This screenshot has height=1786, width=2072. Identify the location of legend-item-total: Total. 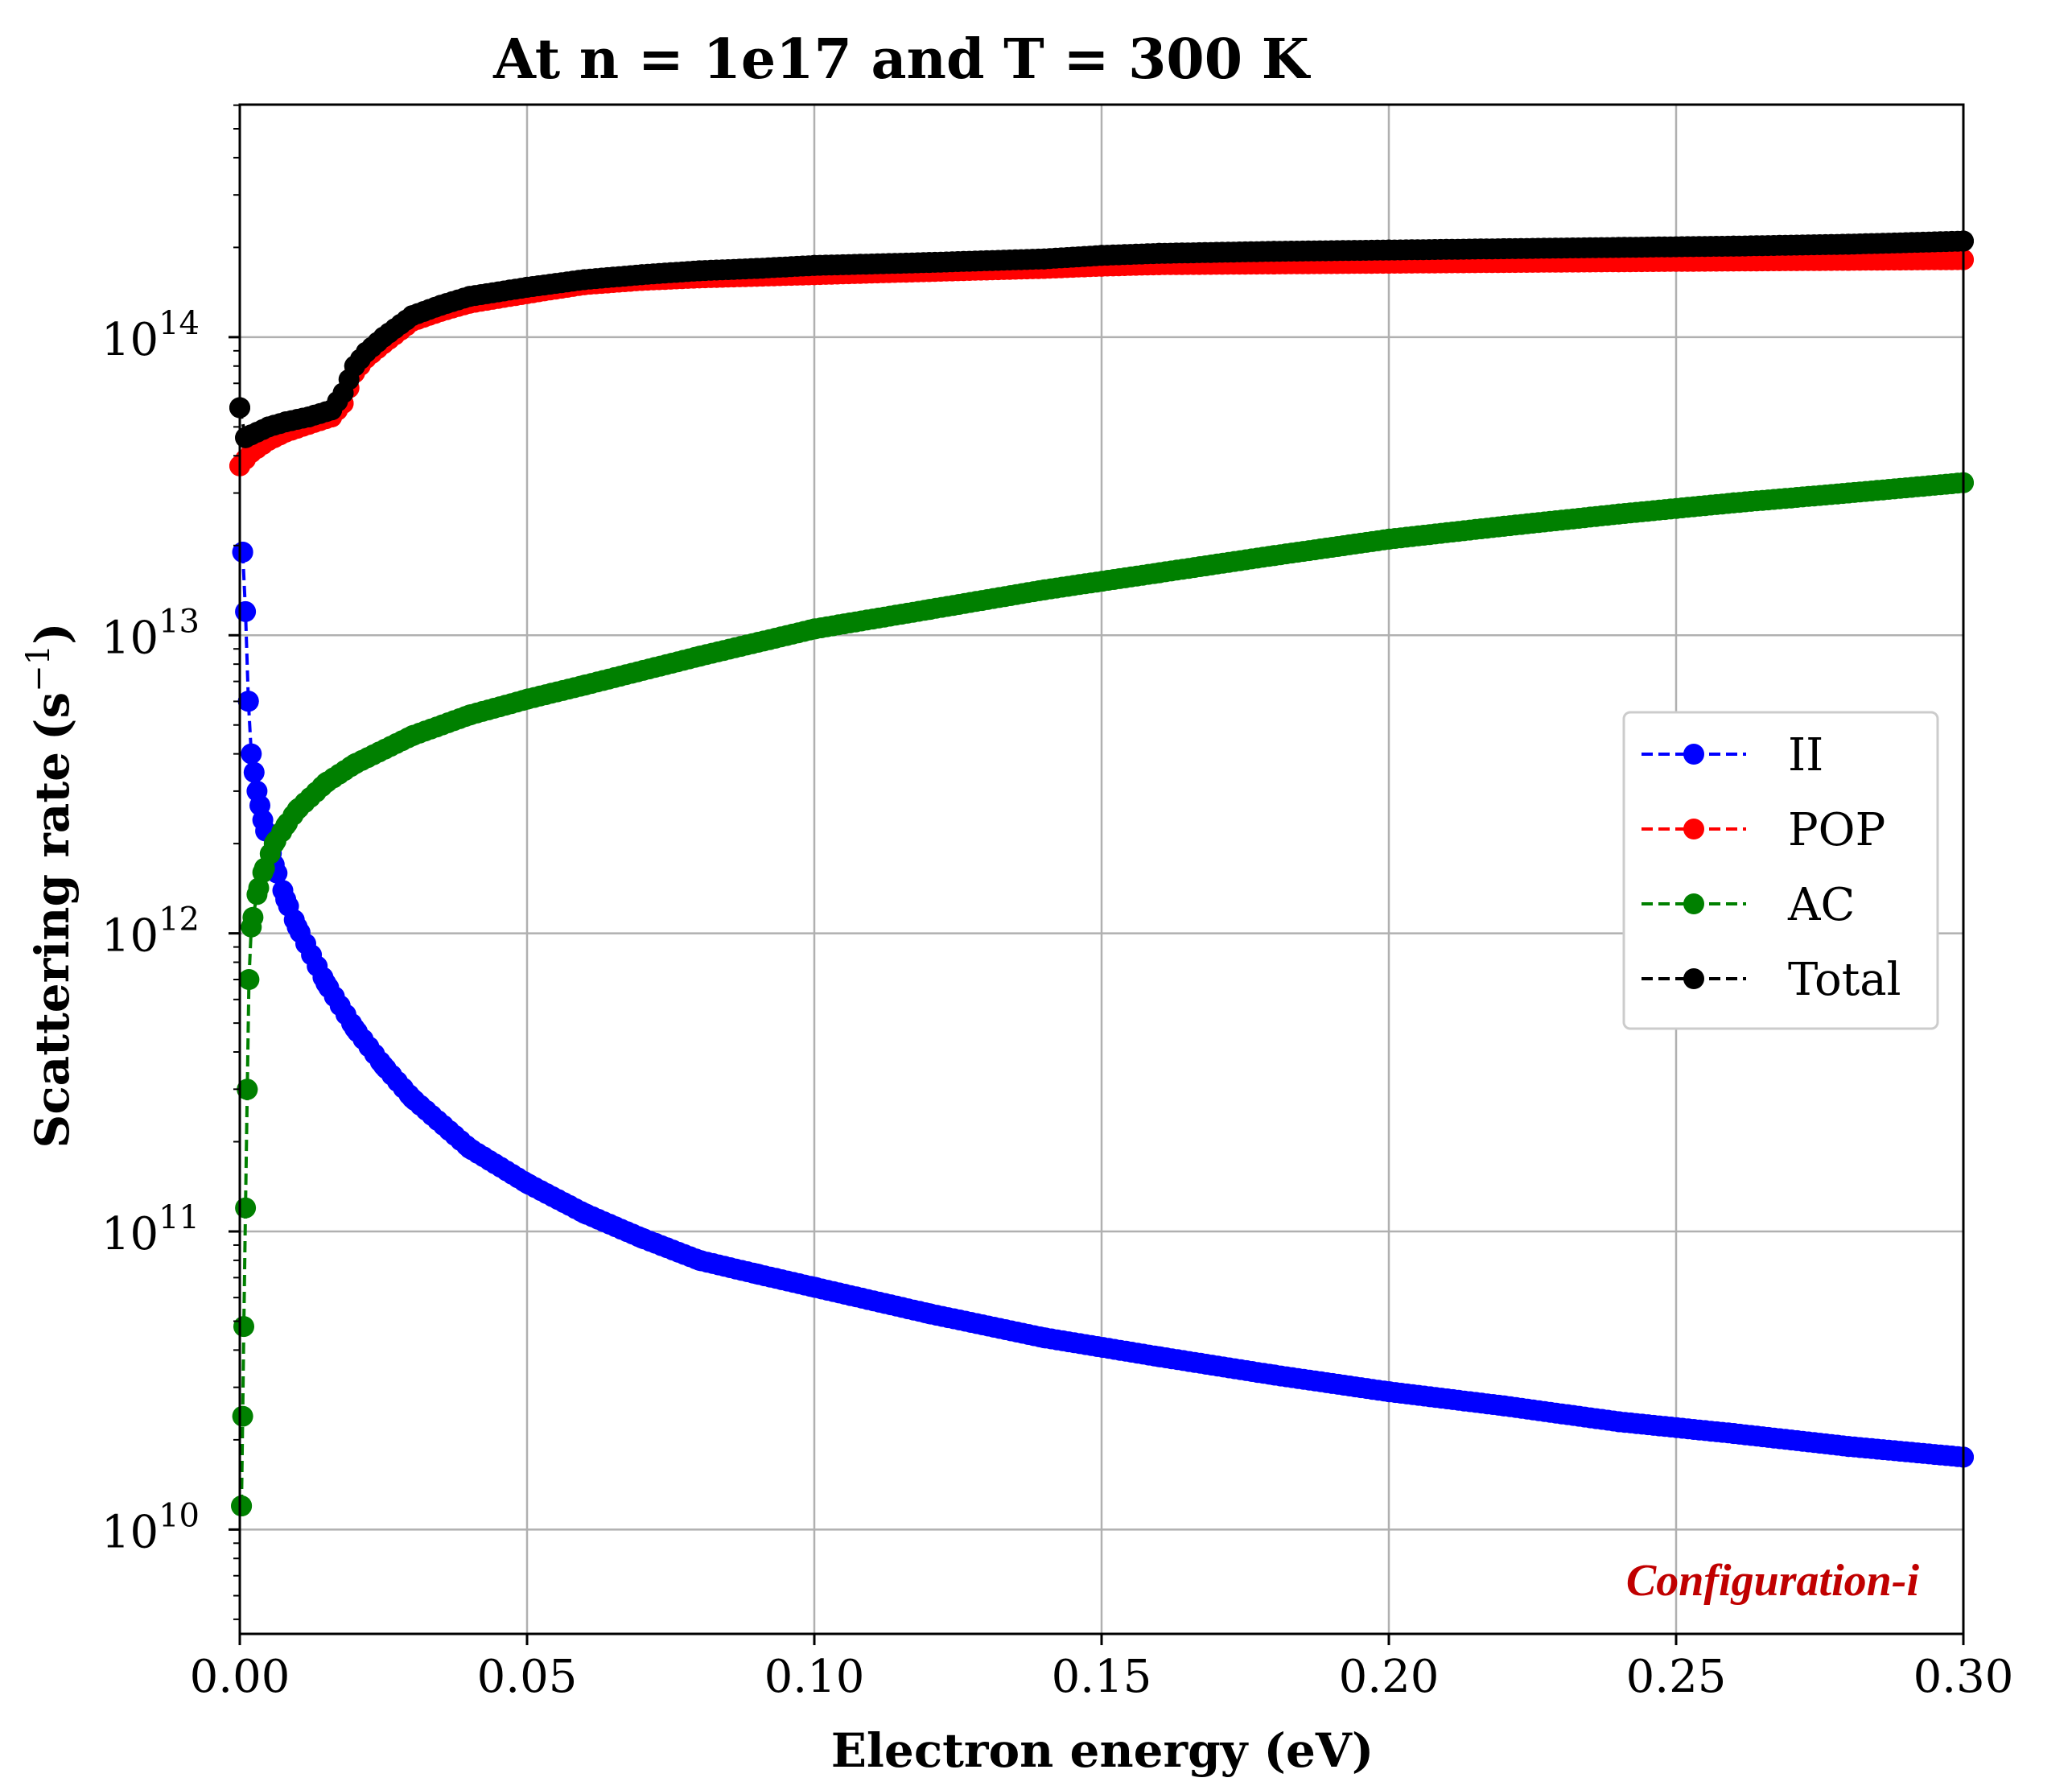
(1772, 980).